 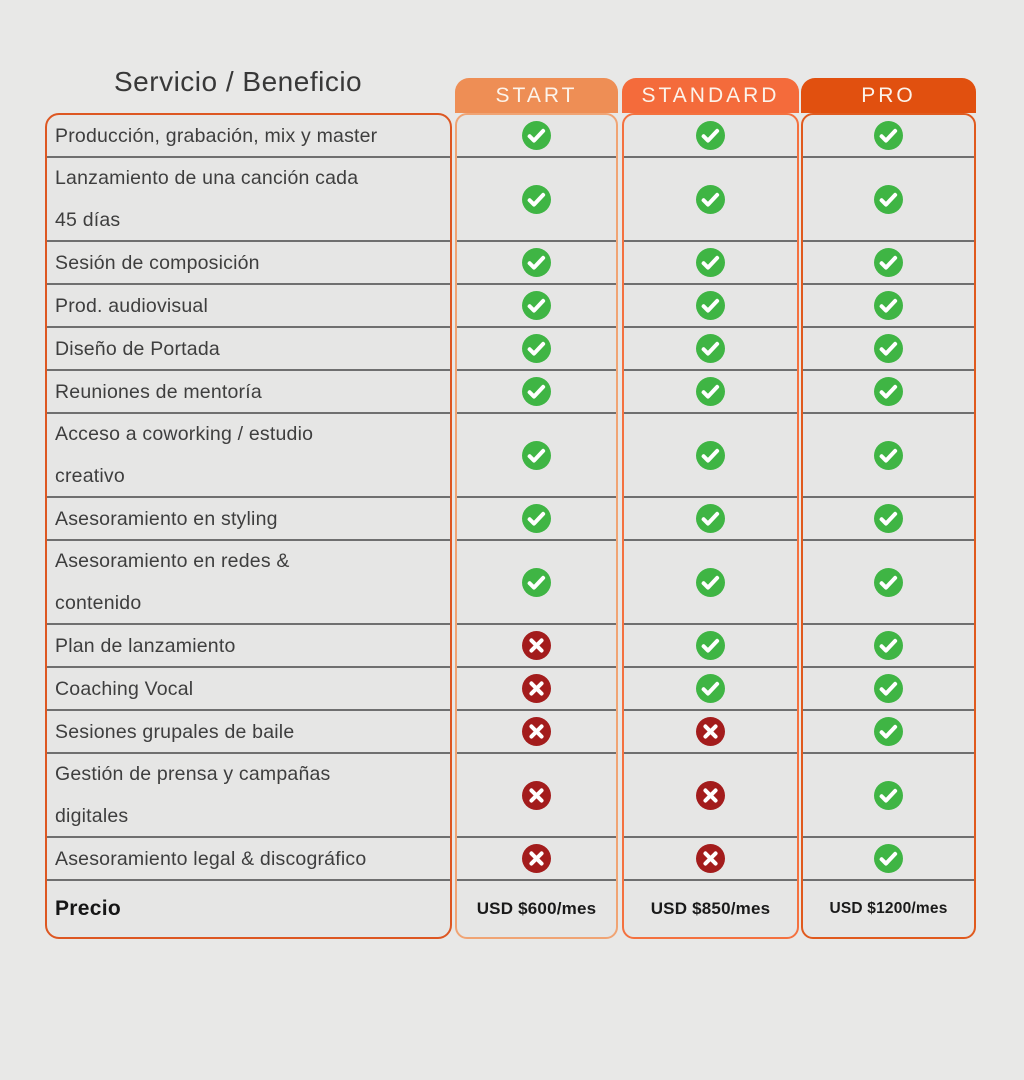 What do you see at coordinates (248, 349) in the screenshot?
I see `feature-row: Diseño de Portada` at bounding box center [248, 349].